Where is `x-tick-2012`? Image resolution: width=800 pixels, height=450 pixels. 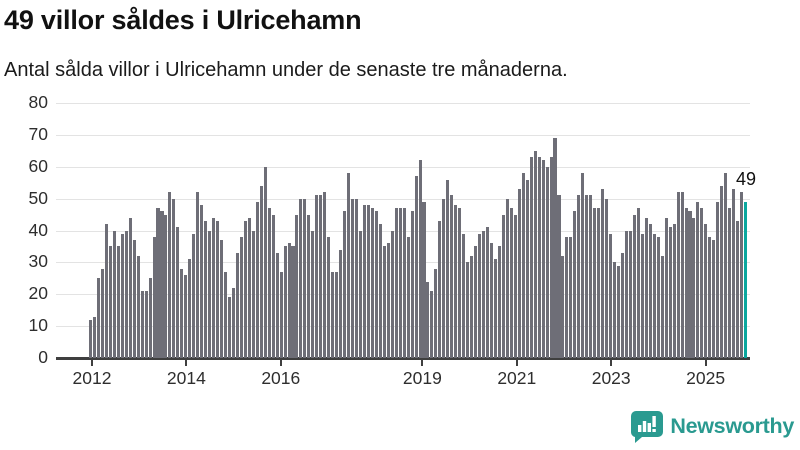
x-tick-2012 is located at coordinates (92, 363).